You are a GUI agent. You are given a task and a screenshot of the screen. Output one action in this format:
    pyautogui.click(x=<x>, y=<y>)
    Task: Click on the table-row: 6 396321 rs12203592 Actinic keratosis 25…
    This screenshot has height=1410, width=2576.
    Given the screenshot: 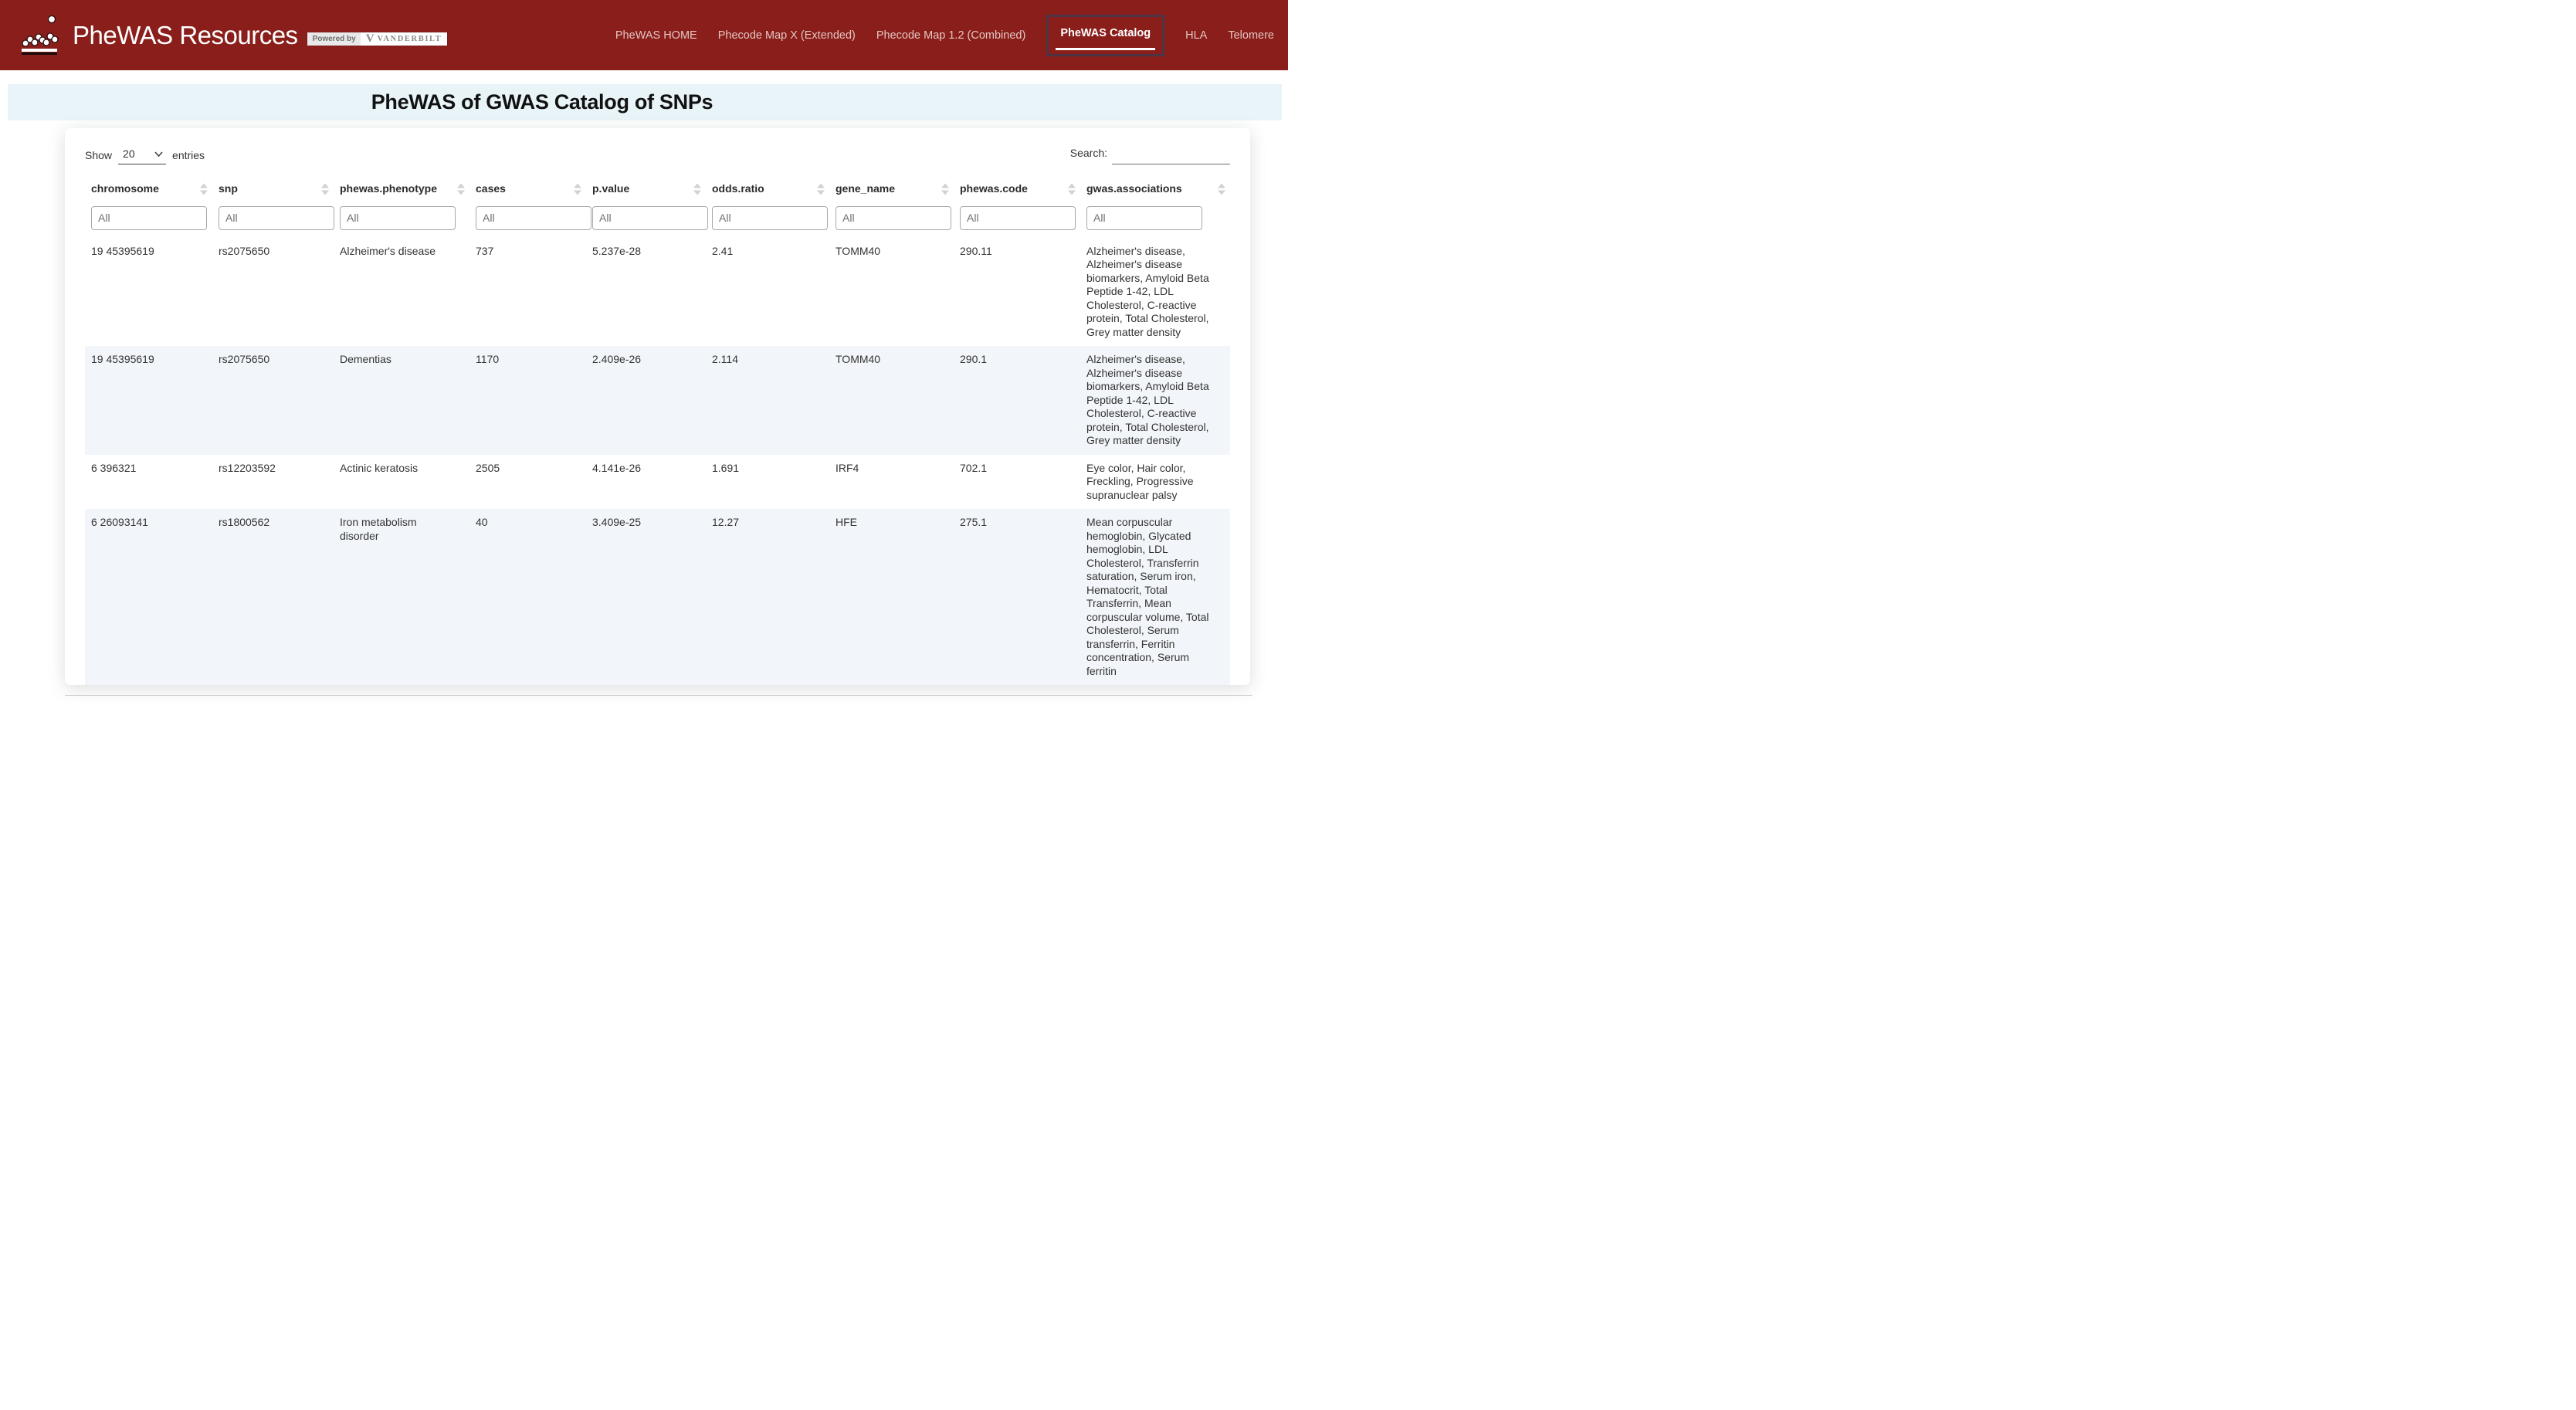 What is the action you would take?
    pyautogui.click(x=642, y=481)
    